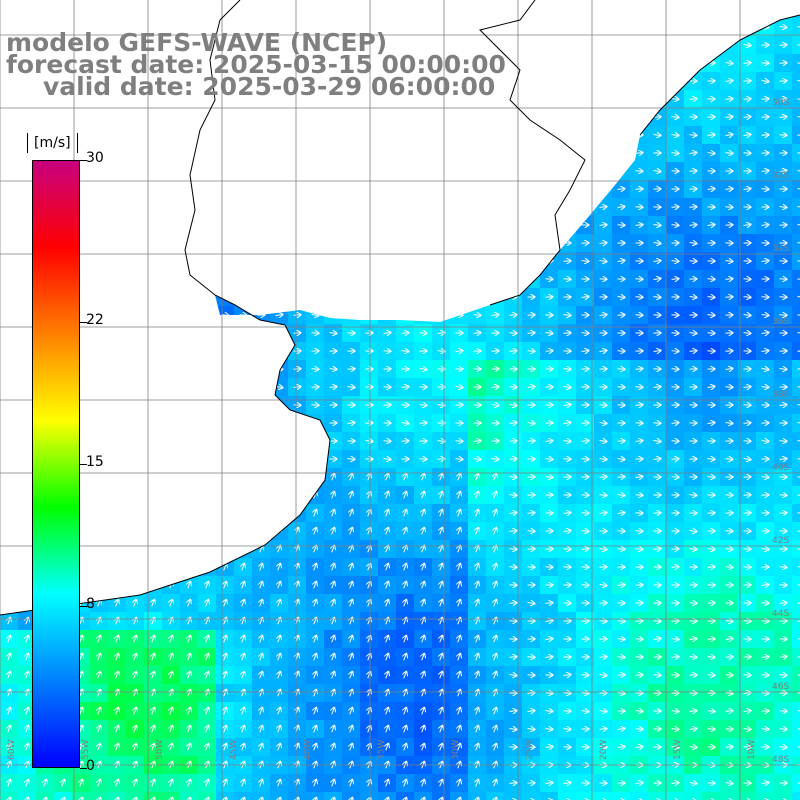 The width and height of the screenshot is (800, 800). I want to click on longitude-label: 25W, so click(530, 750).